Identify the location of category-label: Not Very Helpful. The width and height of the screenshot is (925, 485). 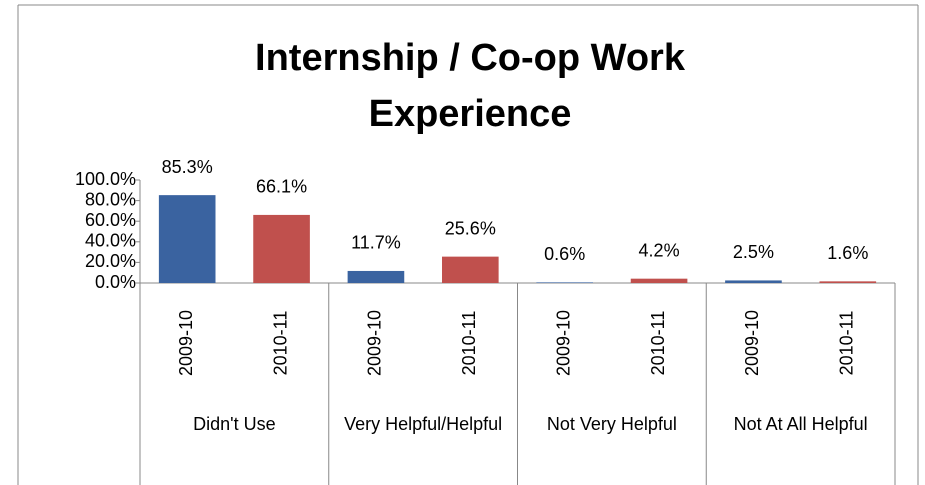
(611, 424).